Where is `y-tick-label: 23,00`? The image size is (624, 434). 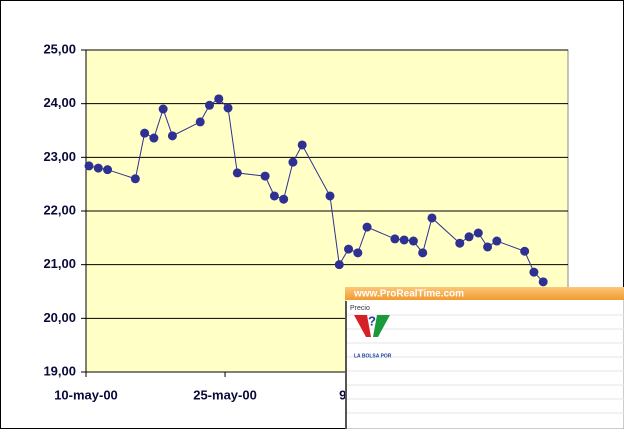 y-tick-label: 23,00 is located at coordinates (59, 156).